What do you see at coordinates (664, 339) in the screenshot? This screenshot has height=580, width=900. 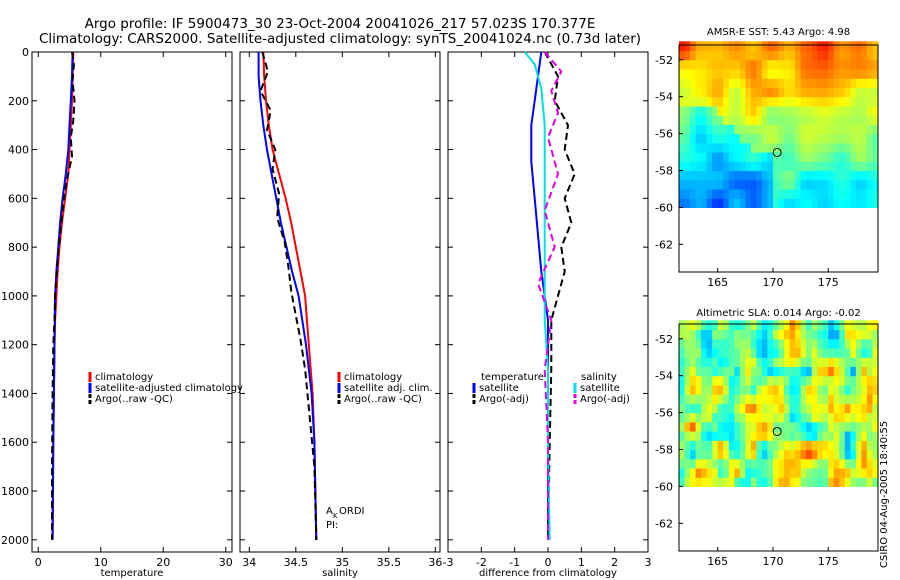 I see `sla-map-ytick-label: -52` at bounding box center [664, 339].